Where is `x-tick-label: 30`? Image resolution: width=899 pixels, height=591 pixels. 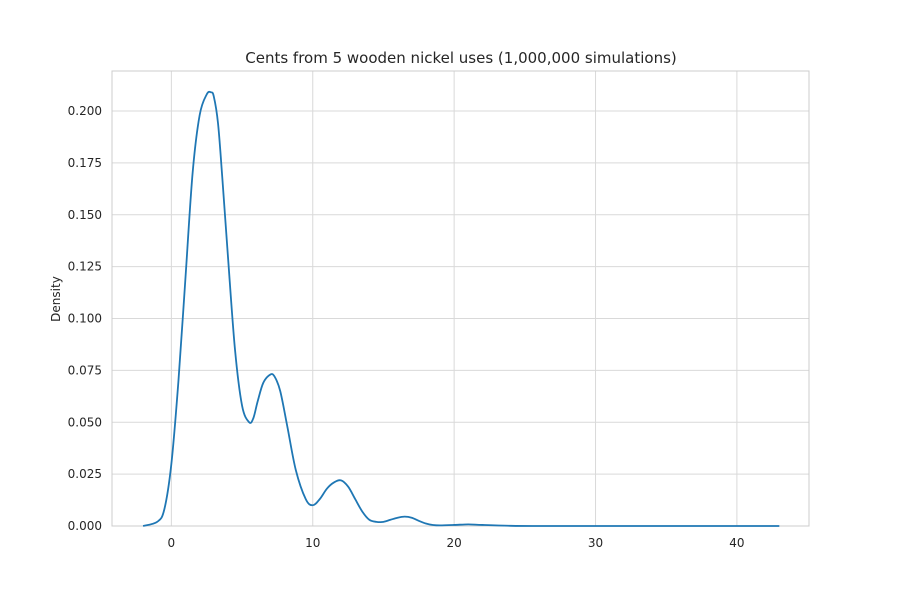
x-tick-label: 30 is located at coordinates (595, 543).